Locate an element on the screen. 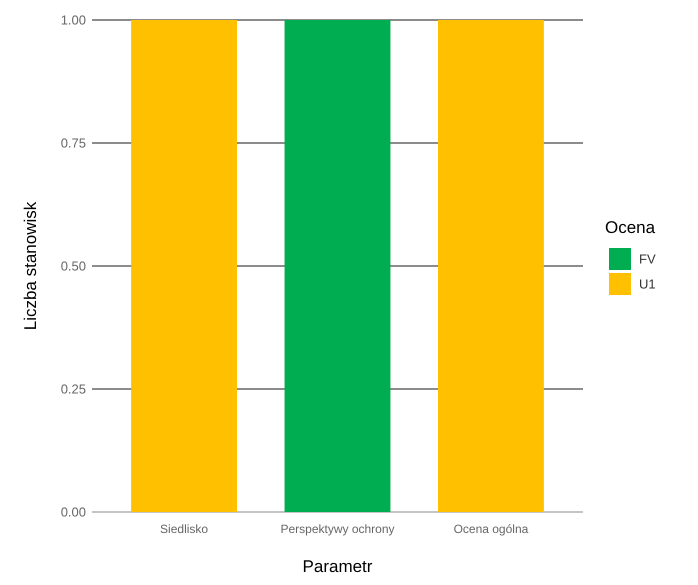 Image resolution: width=698 pixels, height=585 pixels. y-axis-title: Liczba stanowisk is located at coordinates (30, 265).